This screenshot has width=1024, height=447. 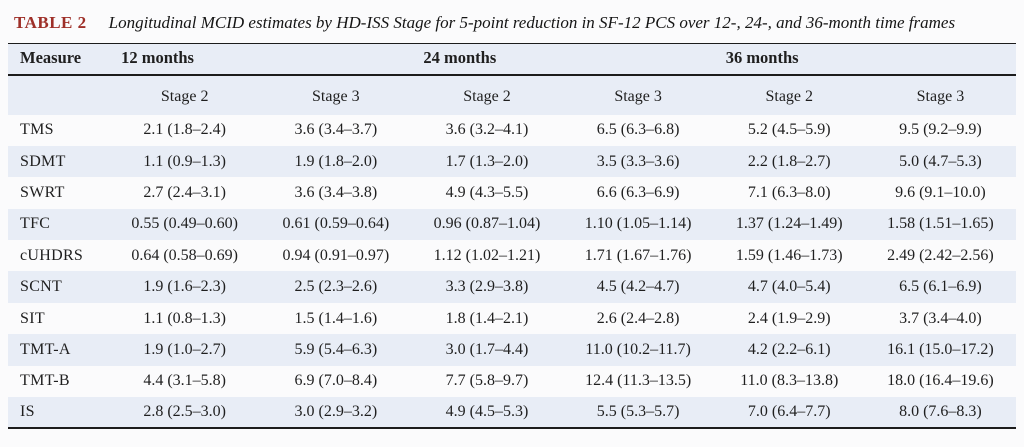 I want to click on estimate-cell: 5.2 (4.5–5.9), so click(x=789, y=130).